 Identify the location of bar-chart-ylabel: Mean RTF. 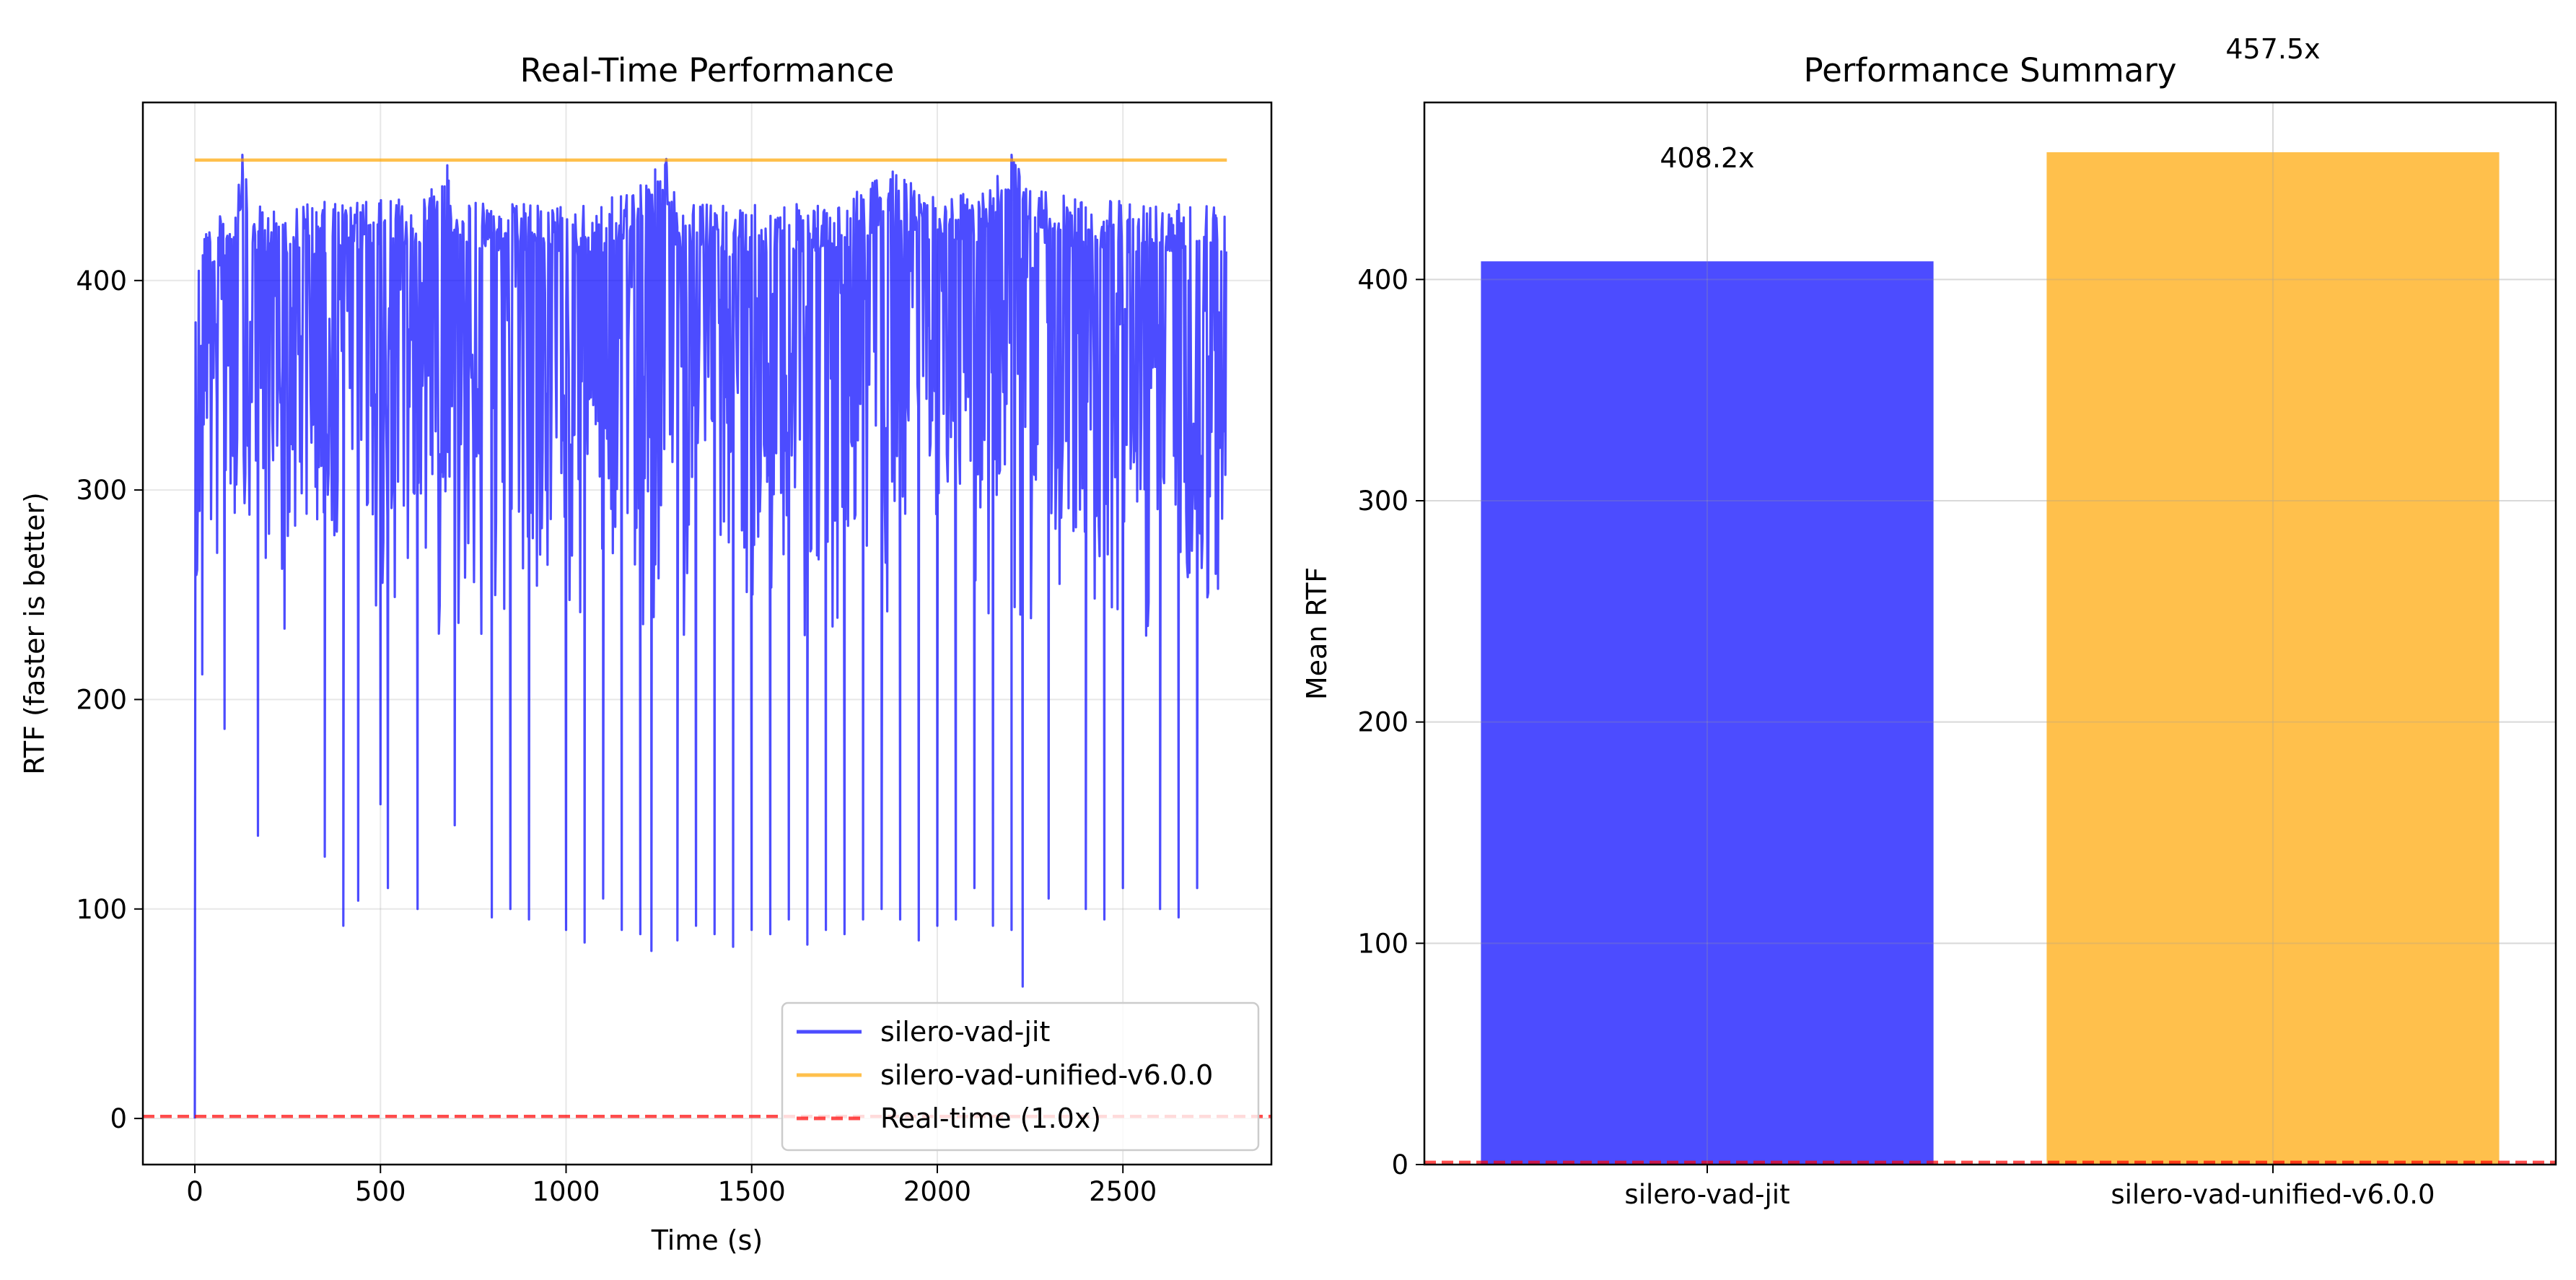
(1317, 633).